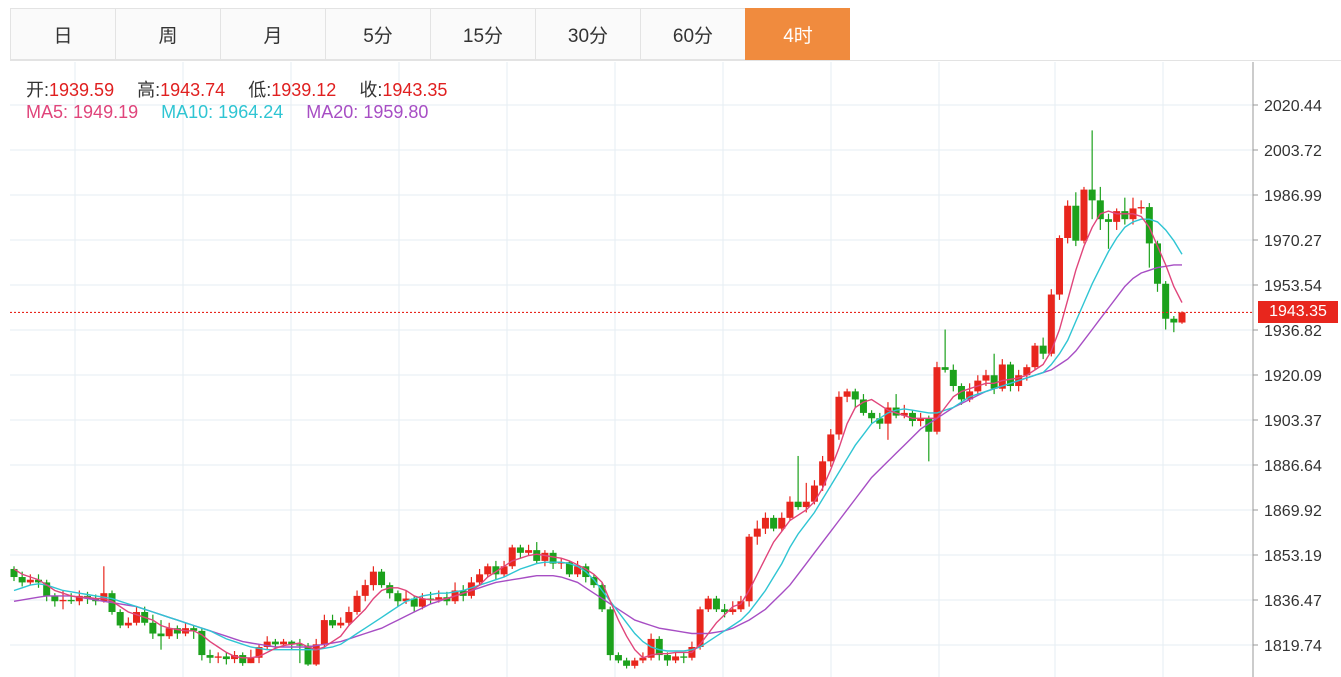 The width and height of the screenshot is (1341, 677). I want to click on y-axis-tick-label: 2003.72, so click(1293, 151).